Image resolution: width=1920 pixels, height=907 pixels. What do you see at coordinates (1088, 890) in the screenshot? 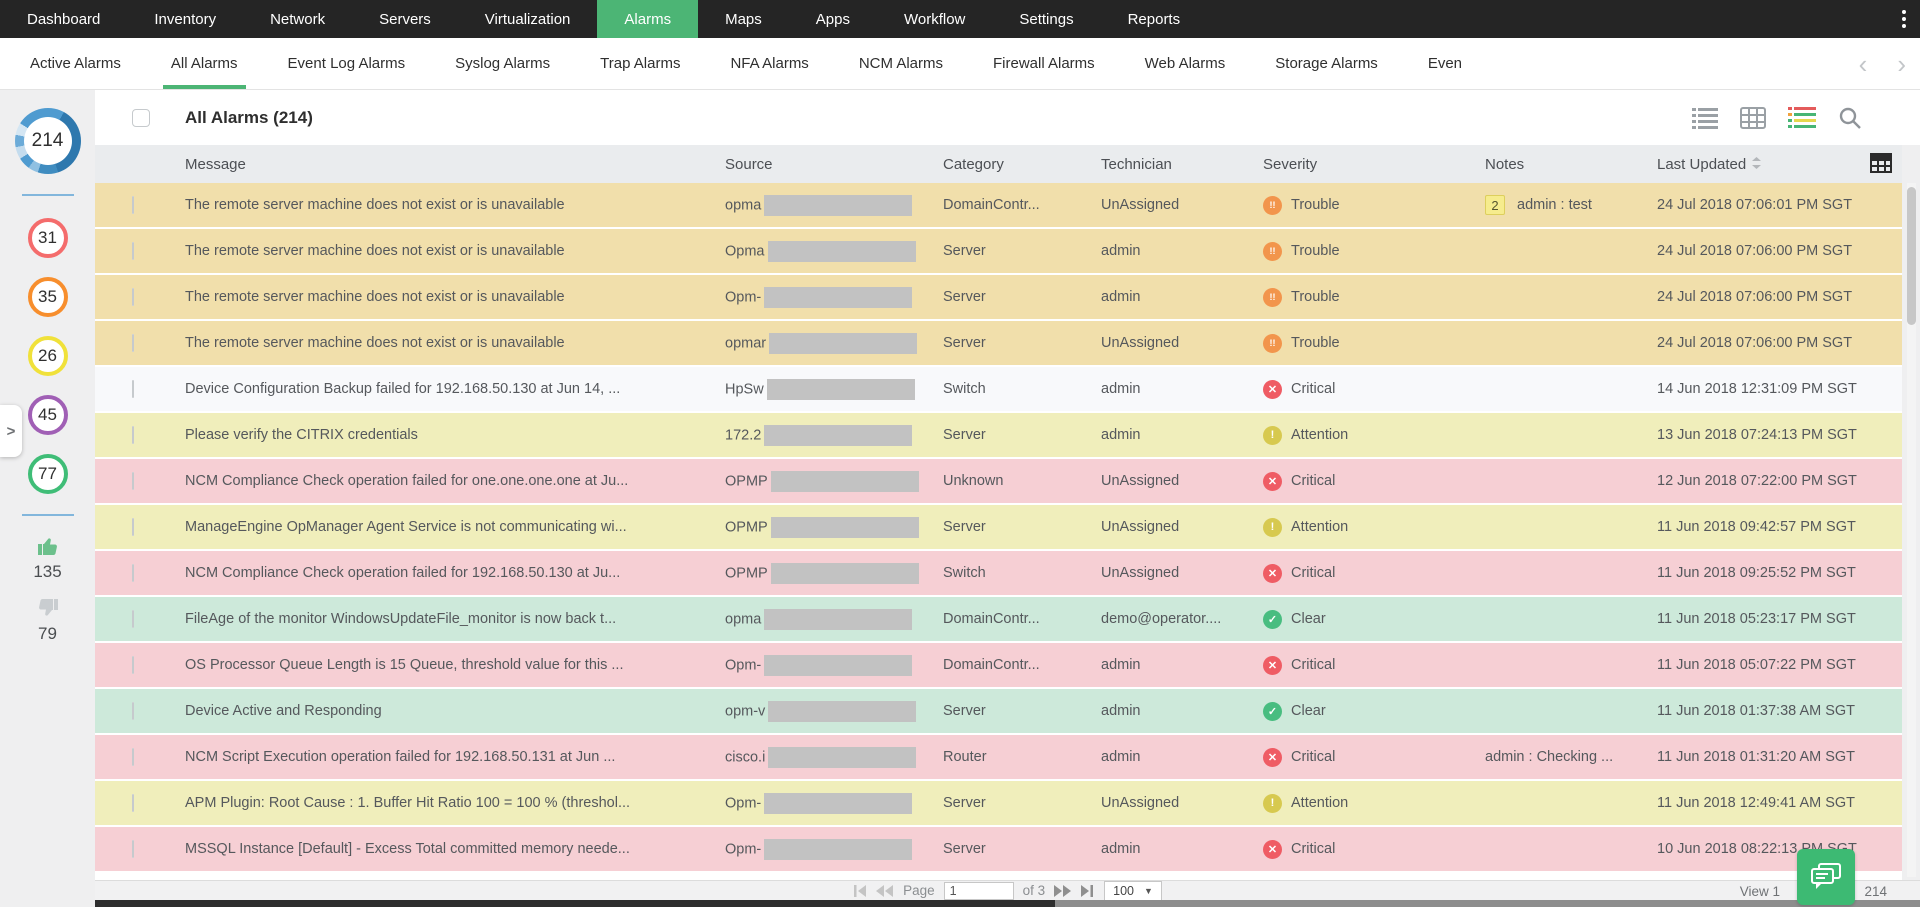
I see `last-page-icon` at bounding box center [1088, 890].